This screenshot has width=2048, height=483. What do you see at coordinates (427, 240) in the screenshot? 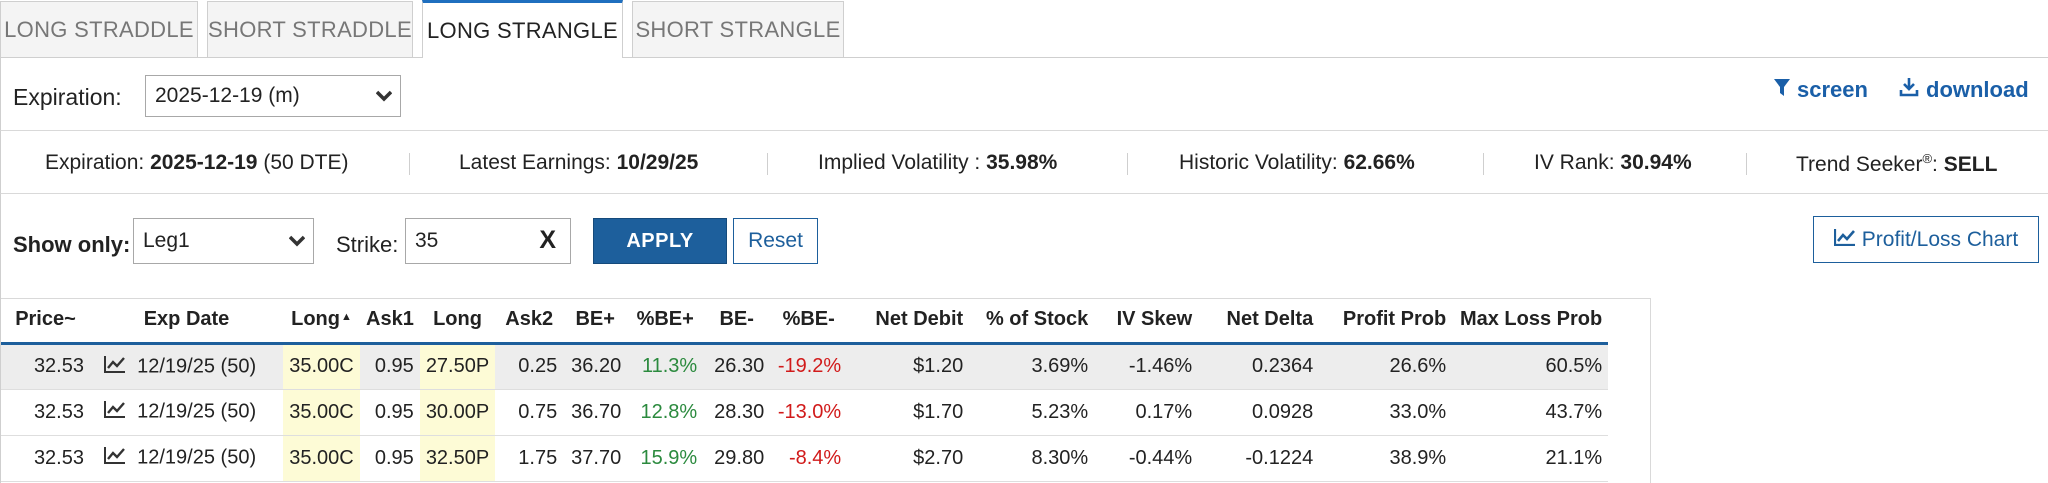
I see `strike-input-value: 35` at bounding box center [427, 240].